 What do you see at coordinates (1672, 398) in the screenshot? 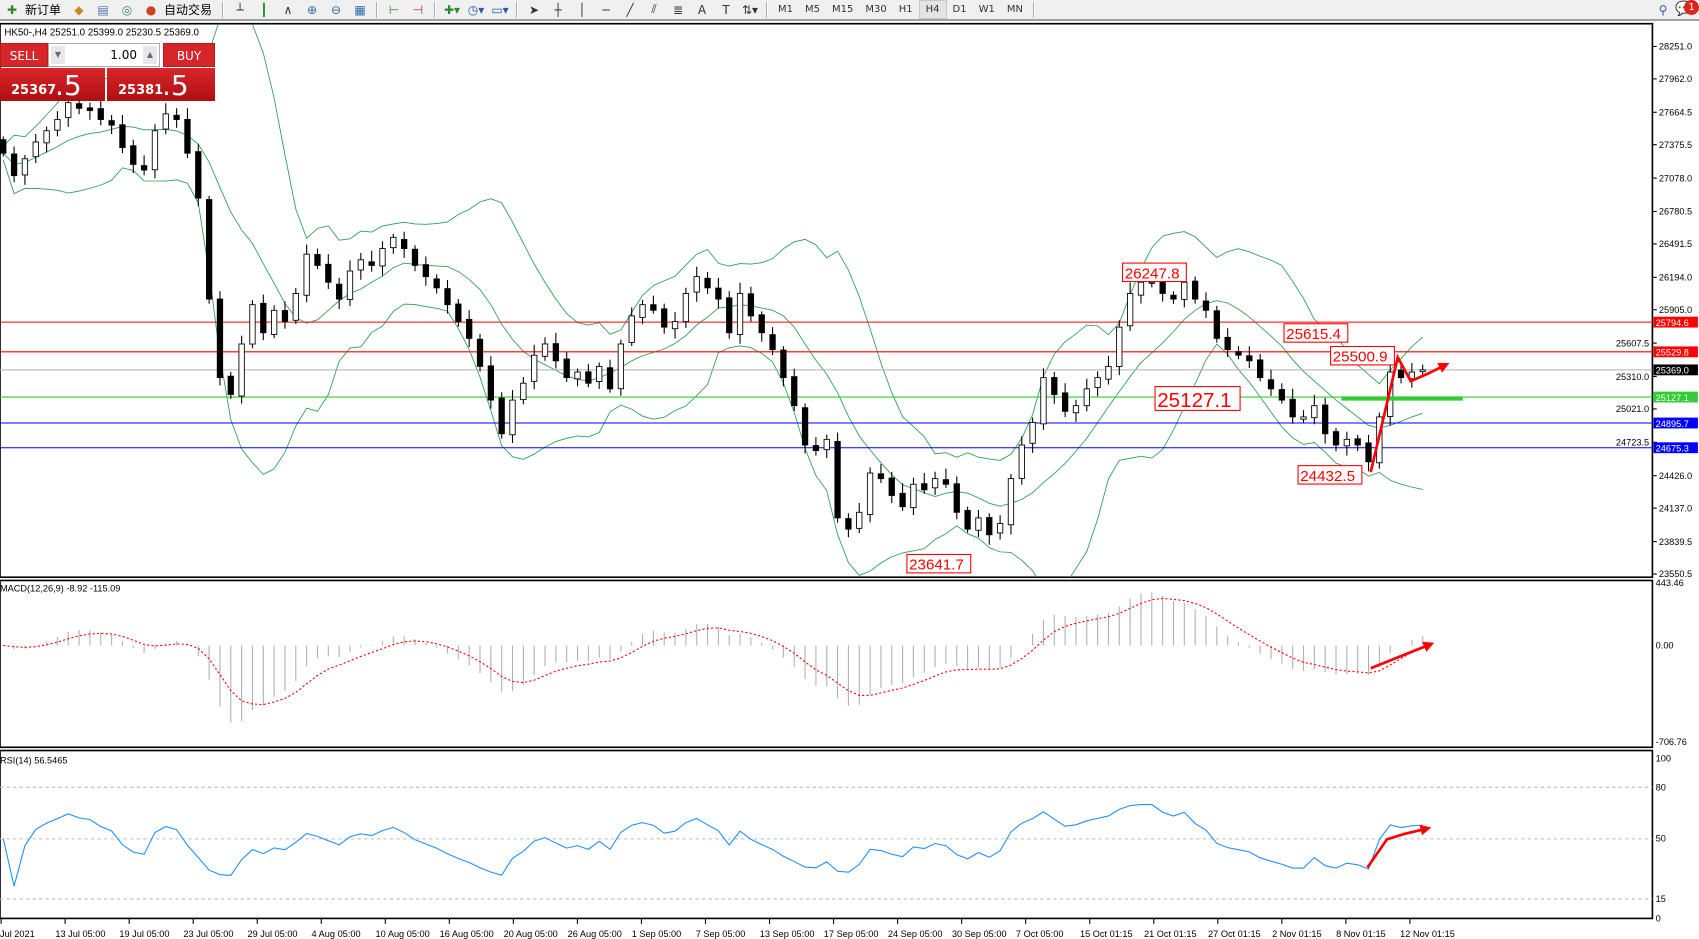
I see `price-level-tag-label: 25127.1` at bounding box center [1672, 398].